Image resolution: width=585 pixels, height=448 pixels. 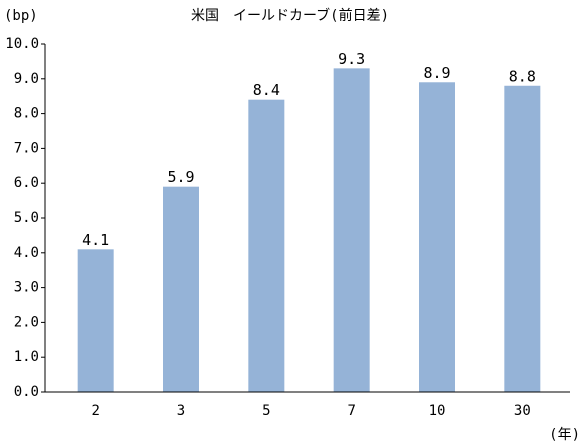 I want to click on chart-title: 米国 イールドカーブ(前日差), so click(x=290, y=15).